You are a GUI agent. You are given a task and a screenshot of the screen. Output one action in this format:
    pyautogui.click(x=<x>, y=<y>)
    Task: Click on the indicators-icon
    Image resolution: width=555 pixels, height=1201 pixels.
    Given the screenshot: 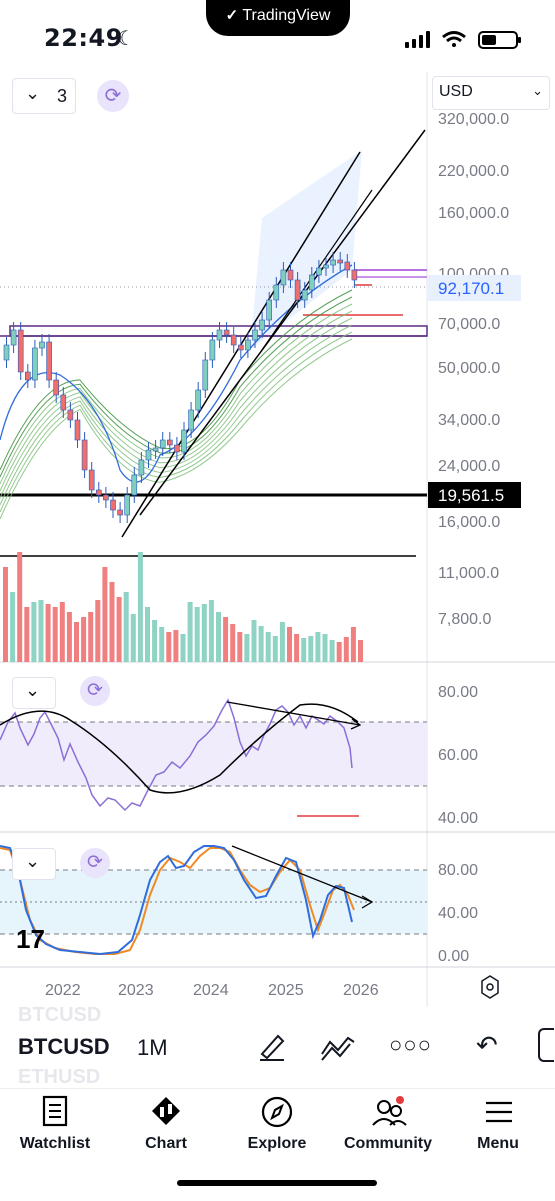 What is the action you would take?
    pyautogui.click(x=338, y=1047)
    